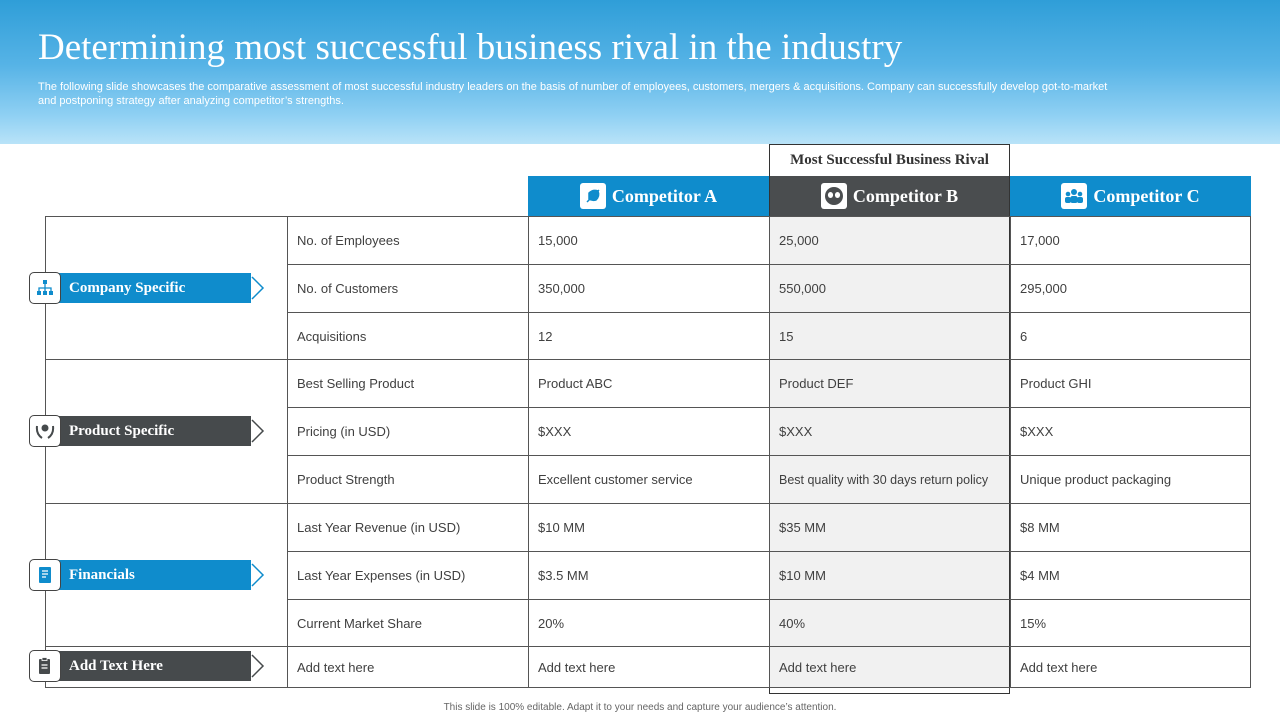  What do you see at coordinates (648, 667) in the screenshot?
I see `cell-competitor-a: Add text here` at bounding box center [648, 667].